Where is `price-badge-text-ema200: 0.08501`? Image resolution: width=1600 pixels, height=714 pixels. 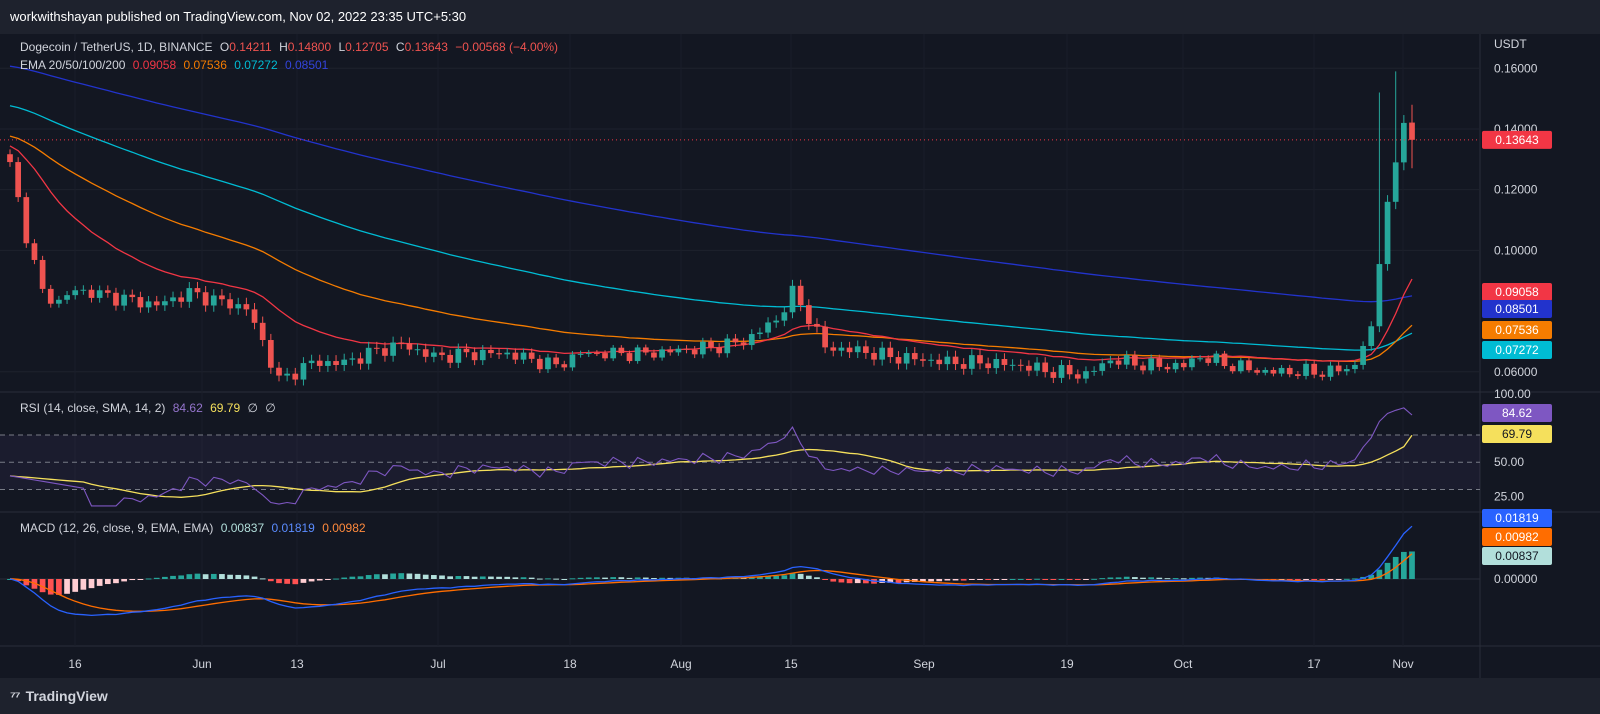 price-badge-text-ema200: 0.08501 is located at coordinates (1517, 309).